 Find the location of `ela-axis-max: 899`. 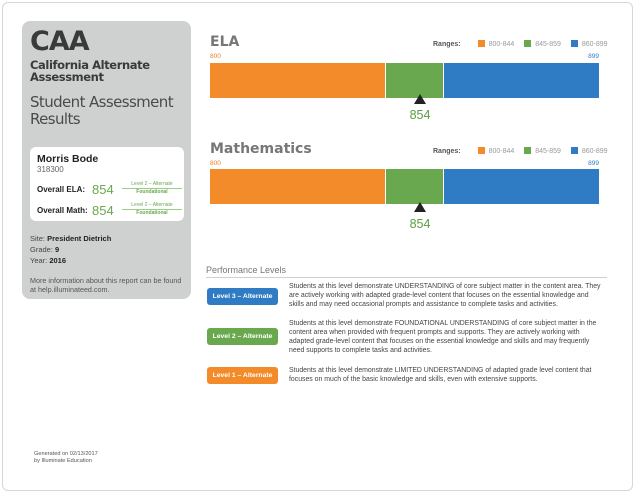

ela-axis-max: 899 is located at coordinates (593, 56).